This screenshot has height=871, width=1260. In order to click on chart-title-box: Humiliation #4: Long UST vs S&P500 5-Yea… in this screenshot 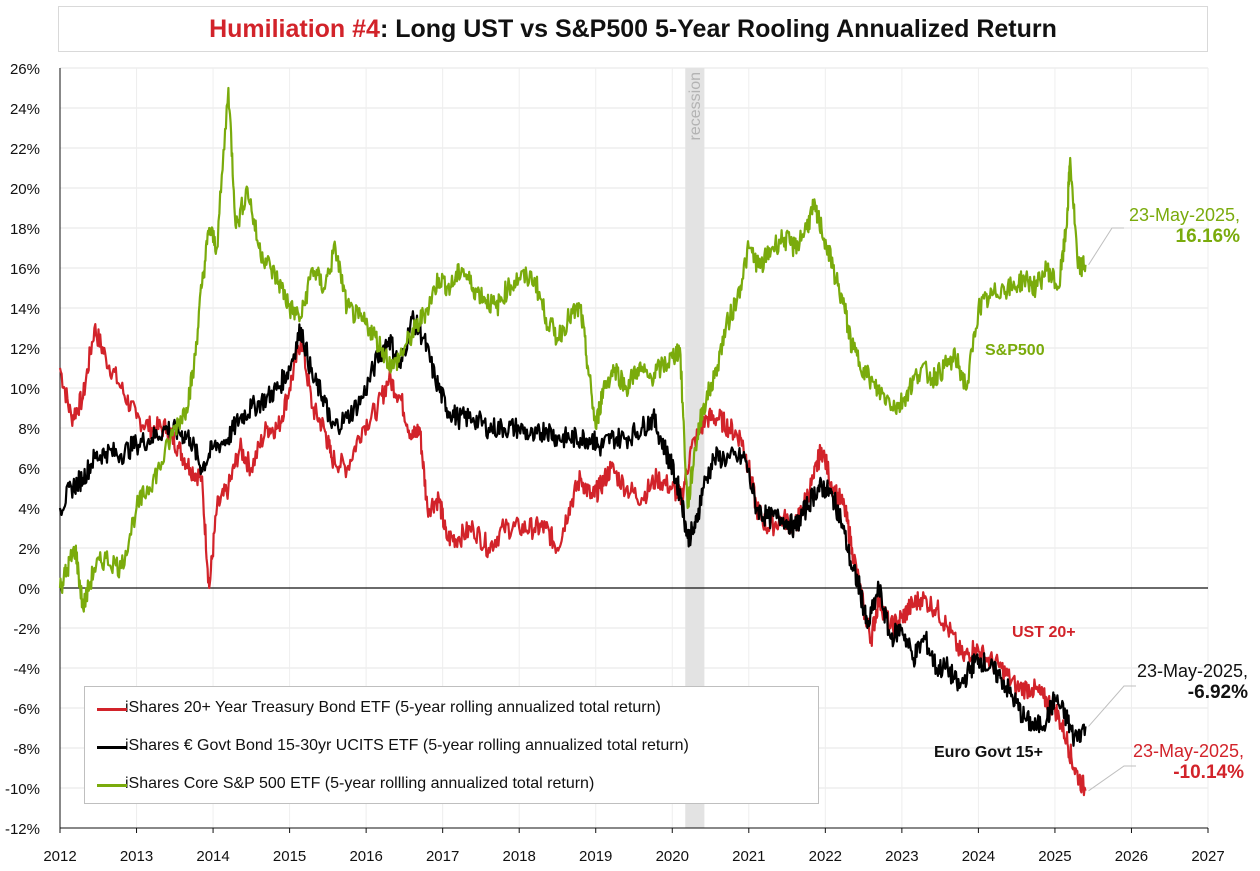, I will do `click(633, 29)`.